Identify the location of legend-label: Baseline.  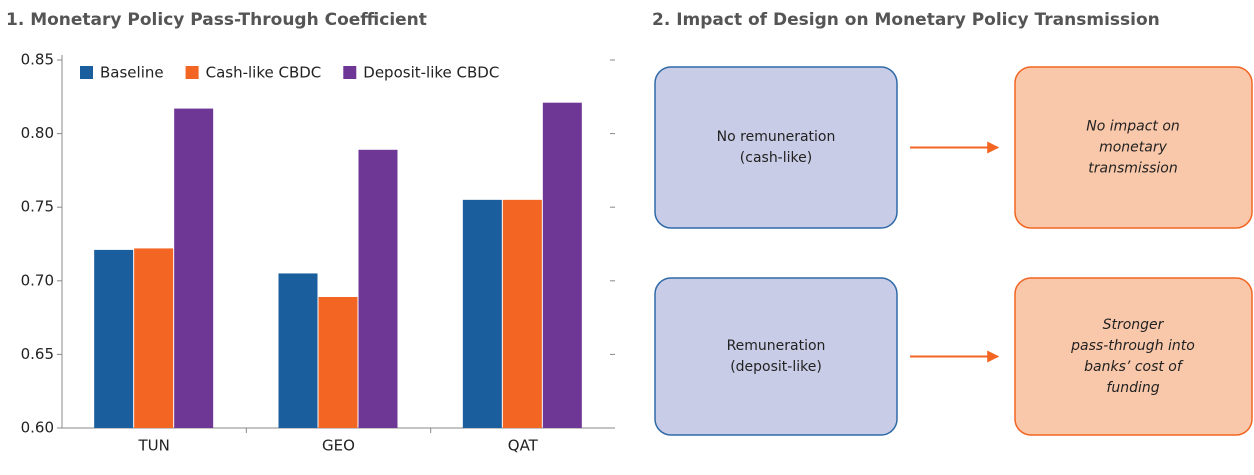
(132, 73).